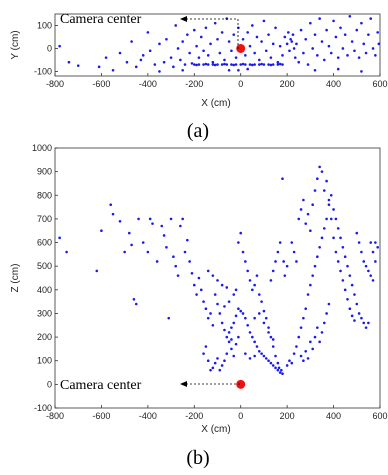 This screenshot has height=475, width=388. What do you see at coordinates (15, 44) in the screenshot?
I see `panel-a-y-label: Y (cm)` at bounding box center [15, 44].